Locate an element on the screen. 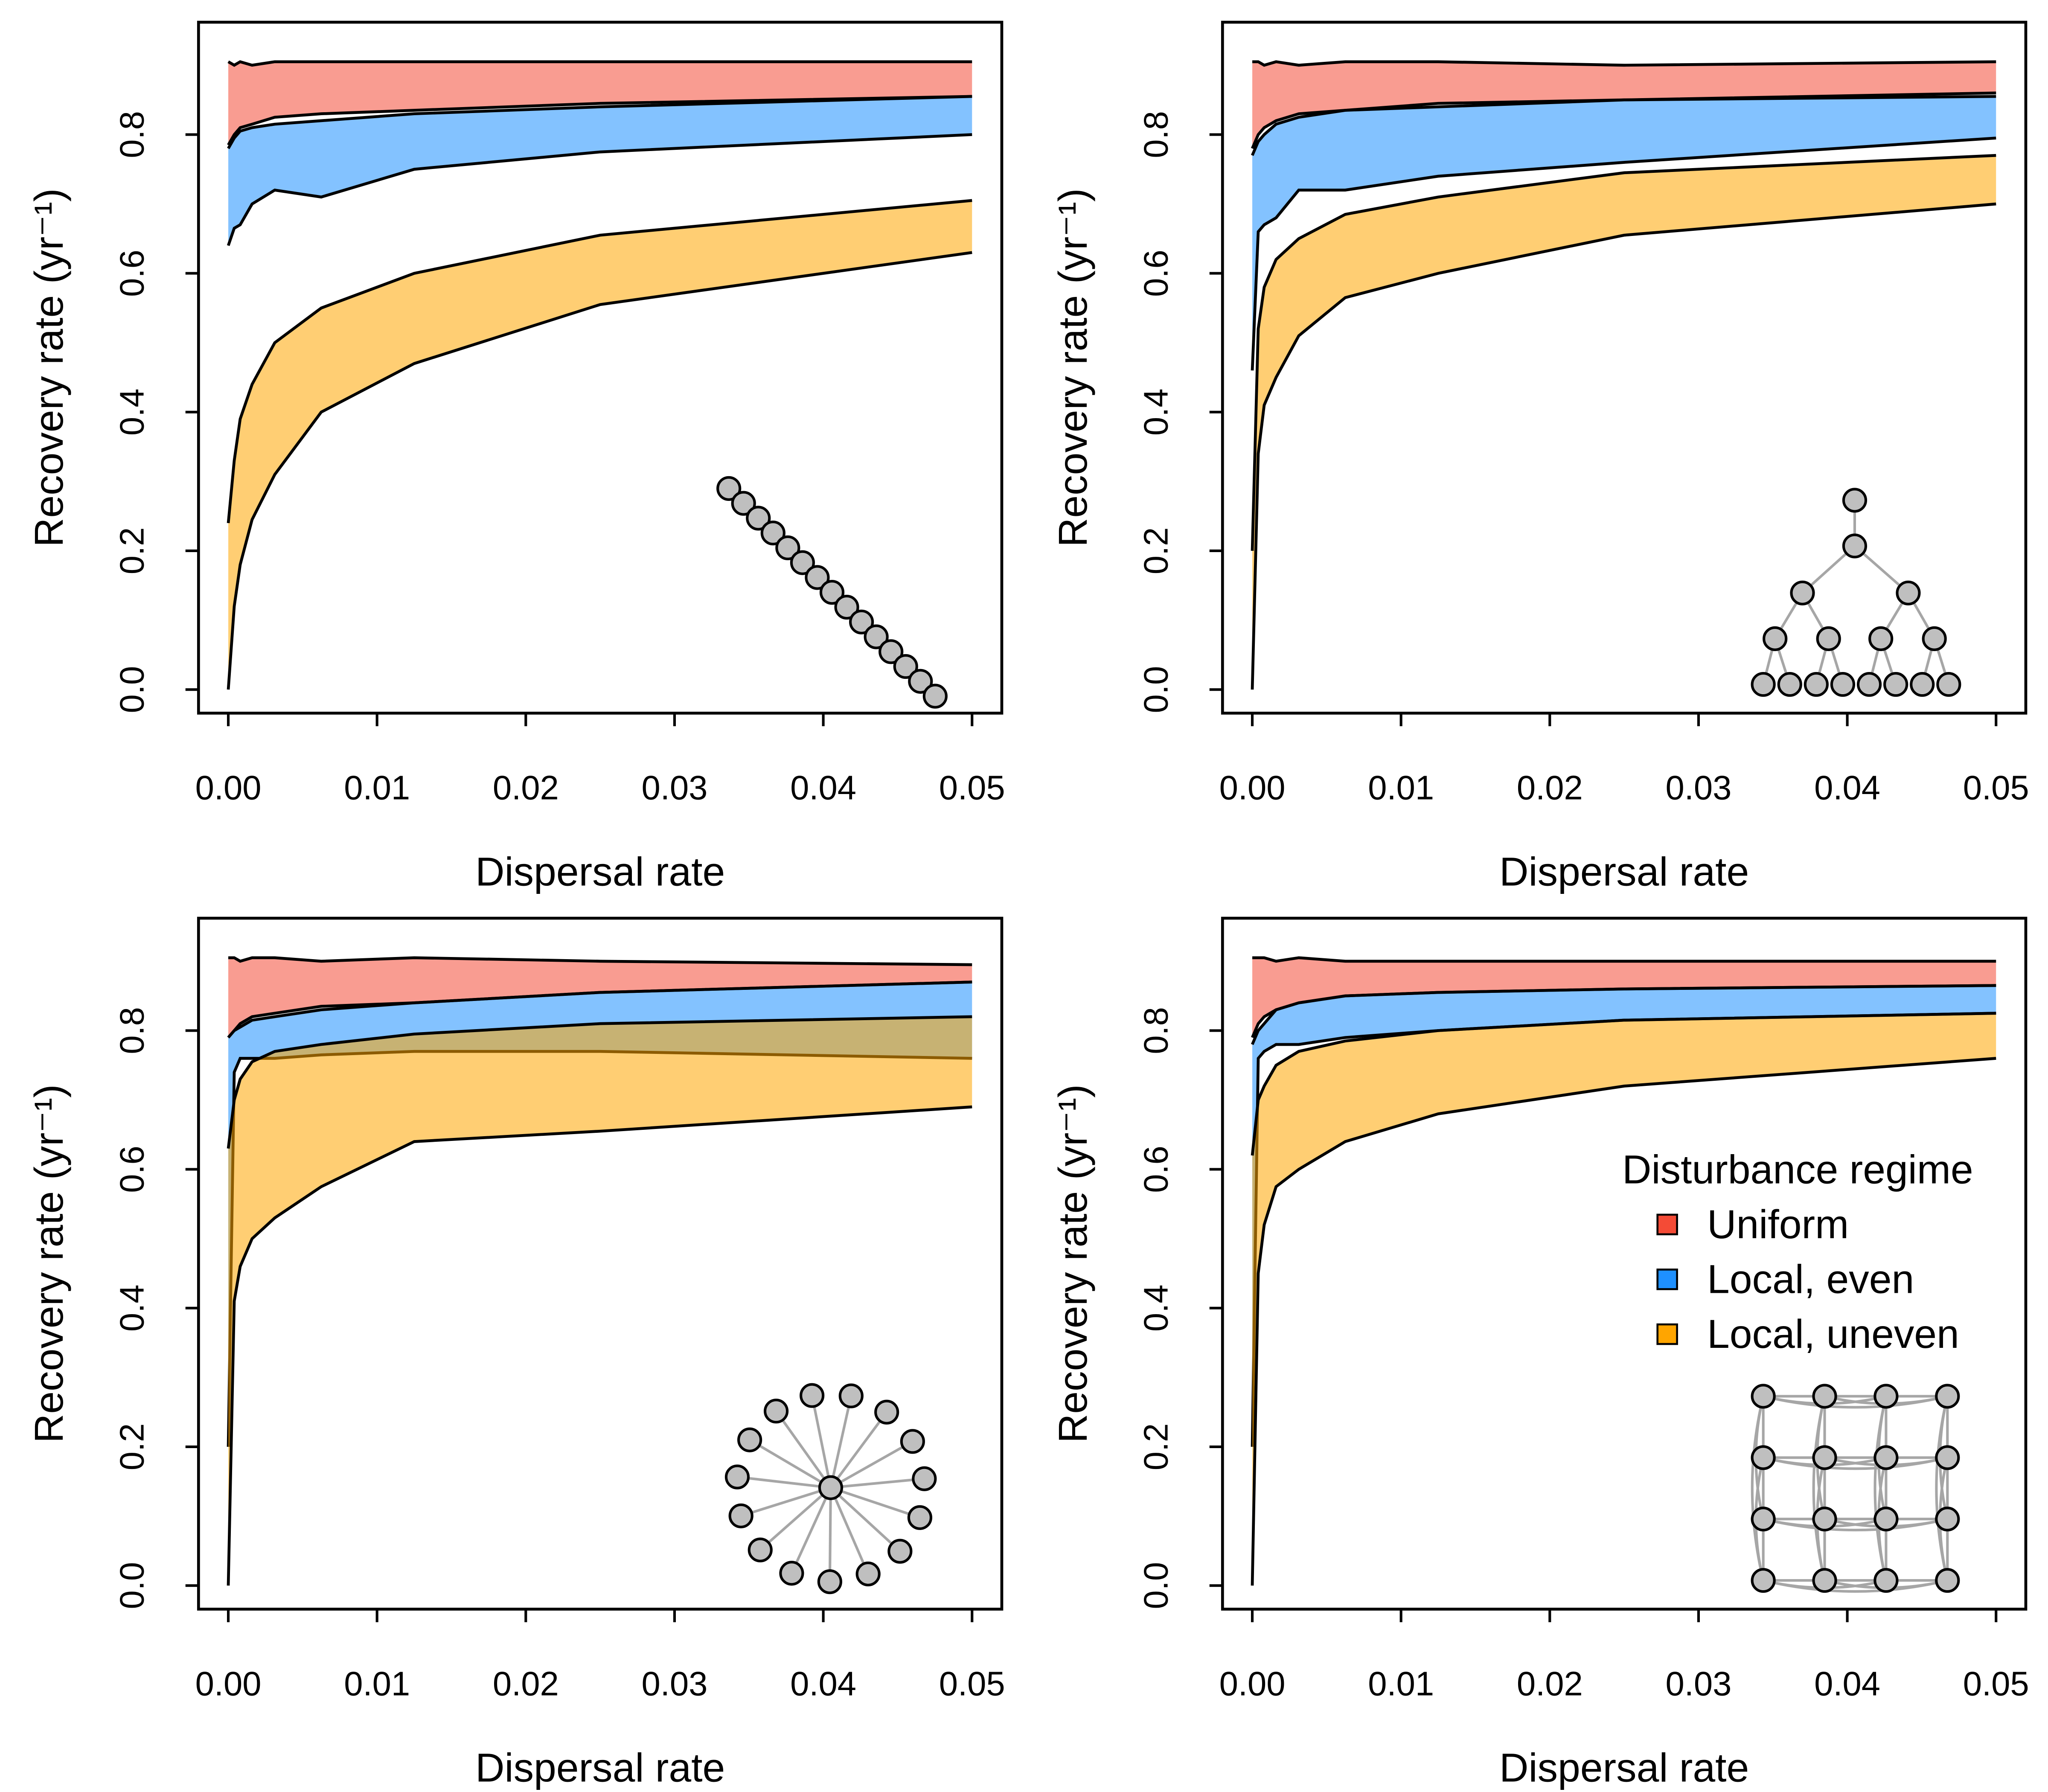 The width and height of the screenshot is (2048, 1792). y-tick-label: 0.2 is located at coordinates (1156, 1447).